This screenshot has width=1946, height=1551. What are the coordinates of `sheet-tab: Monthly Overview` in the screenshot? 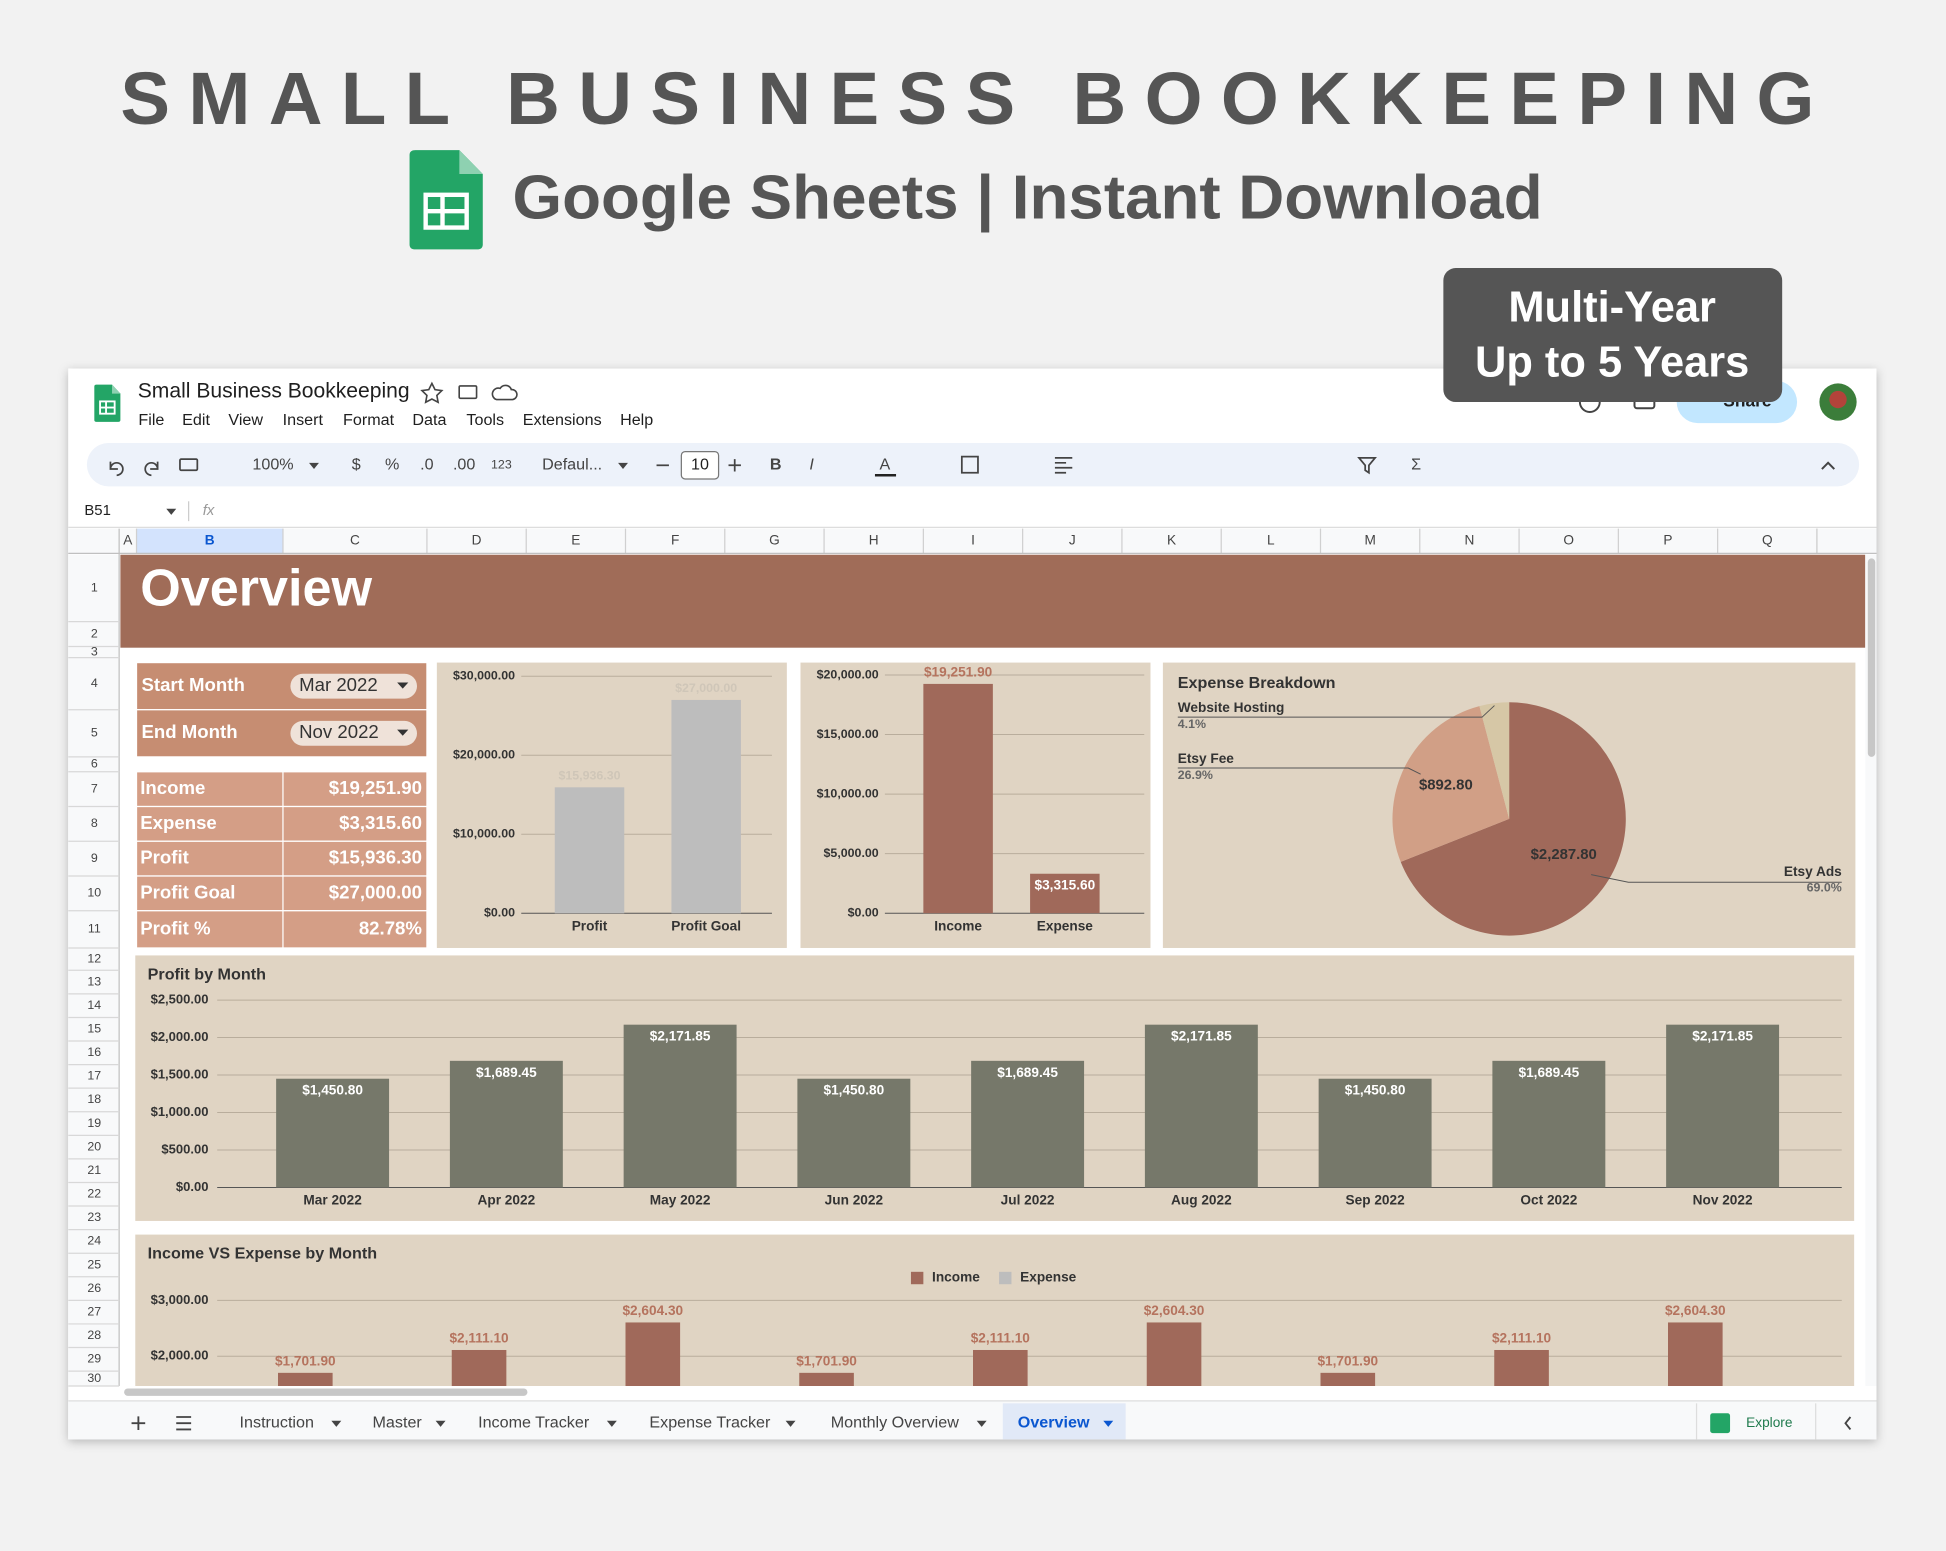 It's located at (895, 1422).